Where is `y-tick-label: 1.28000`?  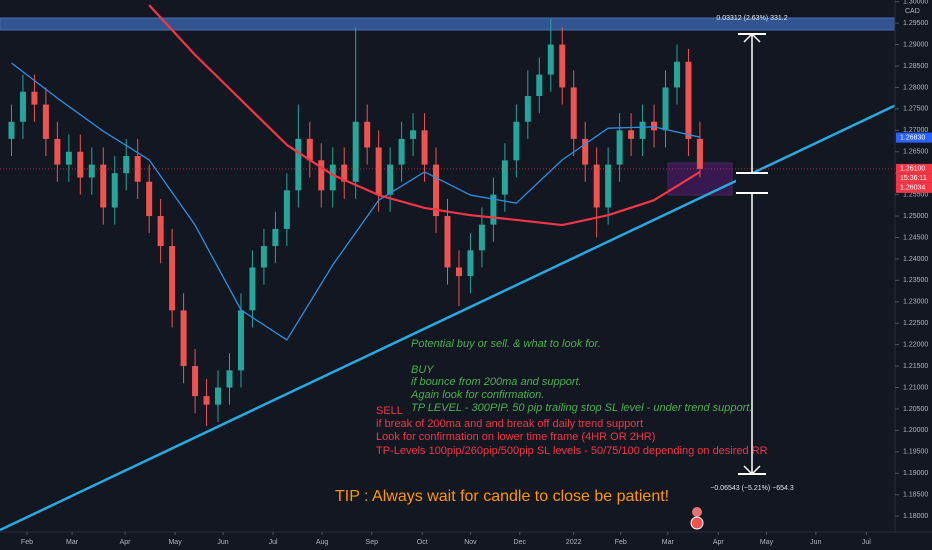 y-tick-label: 1.28000 is located at coordinates (915, 87).